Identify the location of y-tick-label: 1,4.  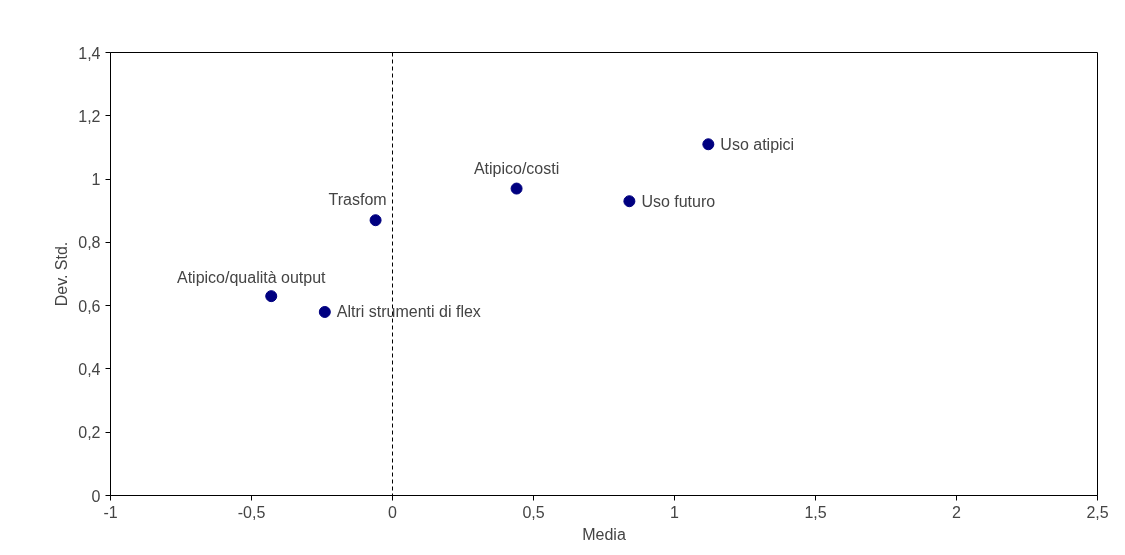
(89, 53).